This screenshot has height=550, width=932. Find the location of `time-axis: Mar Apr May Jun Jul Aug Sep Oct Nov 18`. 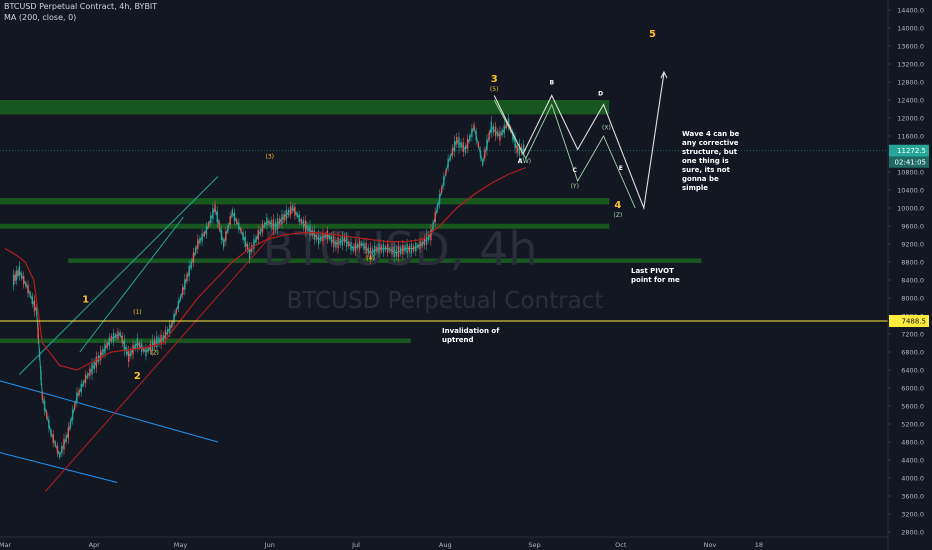

time-axis: Mar Apr May Jun Jul Aug Sep Oct Nov 18 is located at coordinates (444, 542).